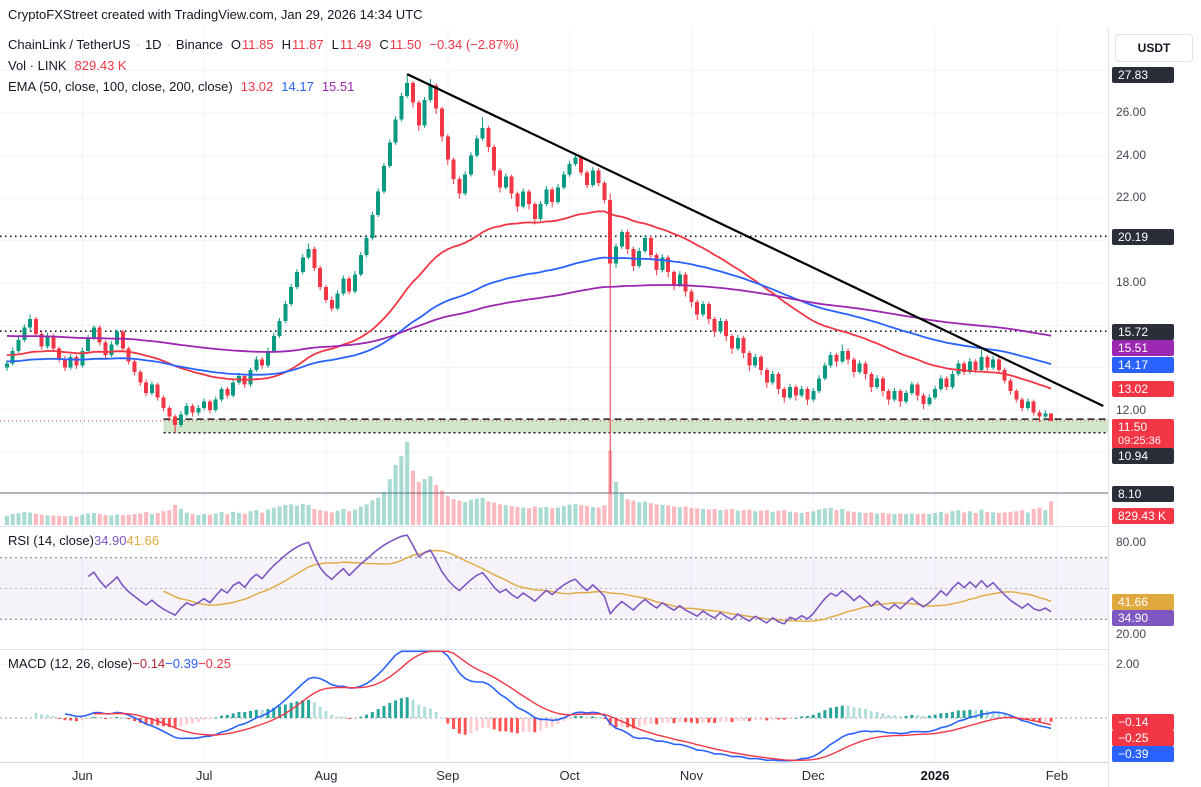 The height and width of the screenshot is (787, 1201). What do you see at coordinates (51, 540) in the screenshot?
I see `rsi-label: RSI (14, close)` at bounding box center [51, 540].